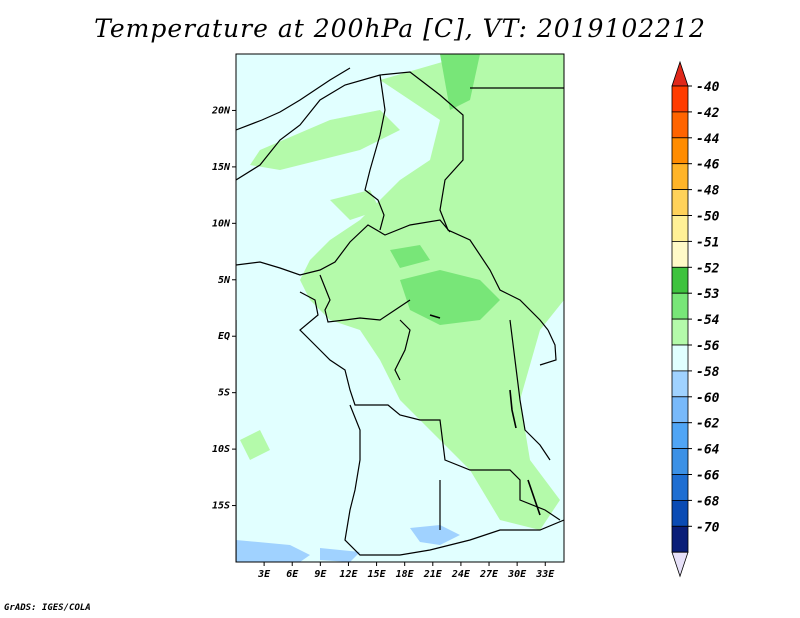 The height and width of the screenshot is (618, 800). What do you see at coordinates (433, 574) in the screenshot?
I see `lon-tick-label: 21E` at bounding box center [433, 574].